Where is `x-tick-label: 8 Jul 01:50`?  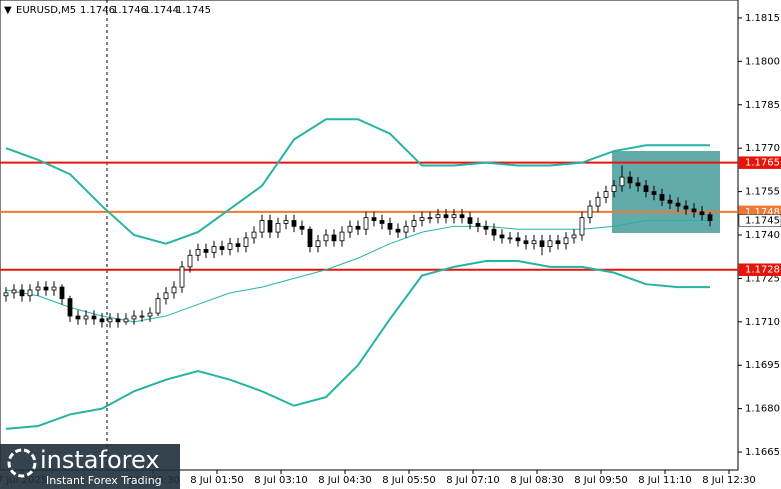 x-tick-label: 8 Jul 01:50 is located at coordinates (217, 480).